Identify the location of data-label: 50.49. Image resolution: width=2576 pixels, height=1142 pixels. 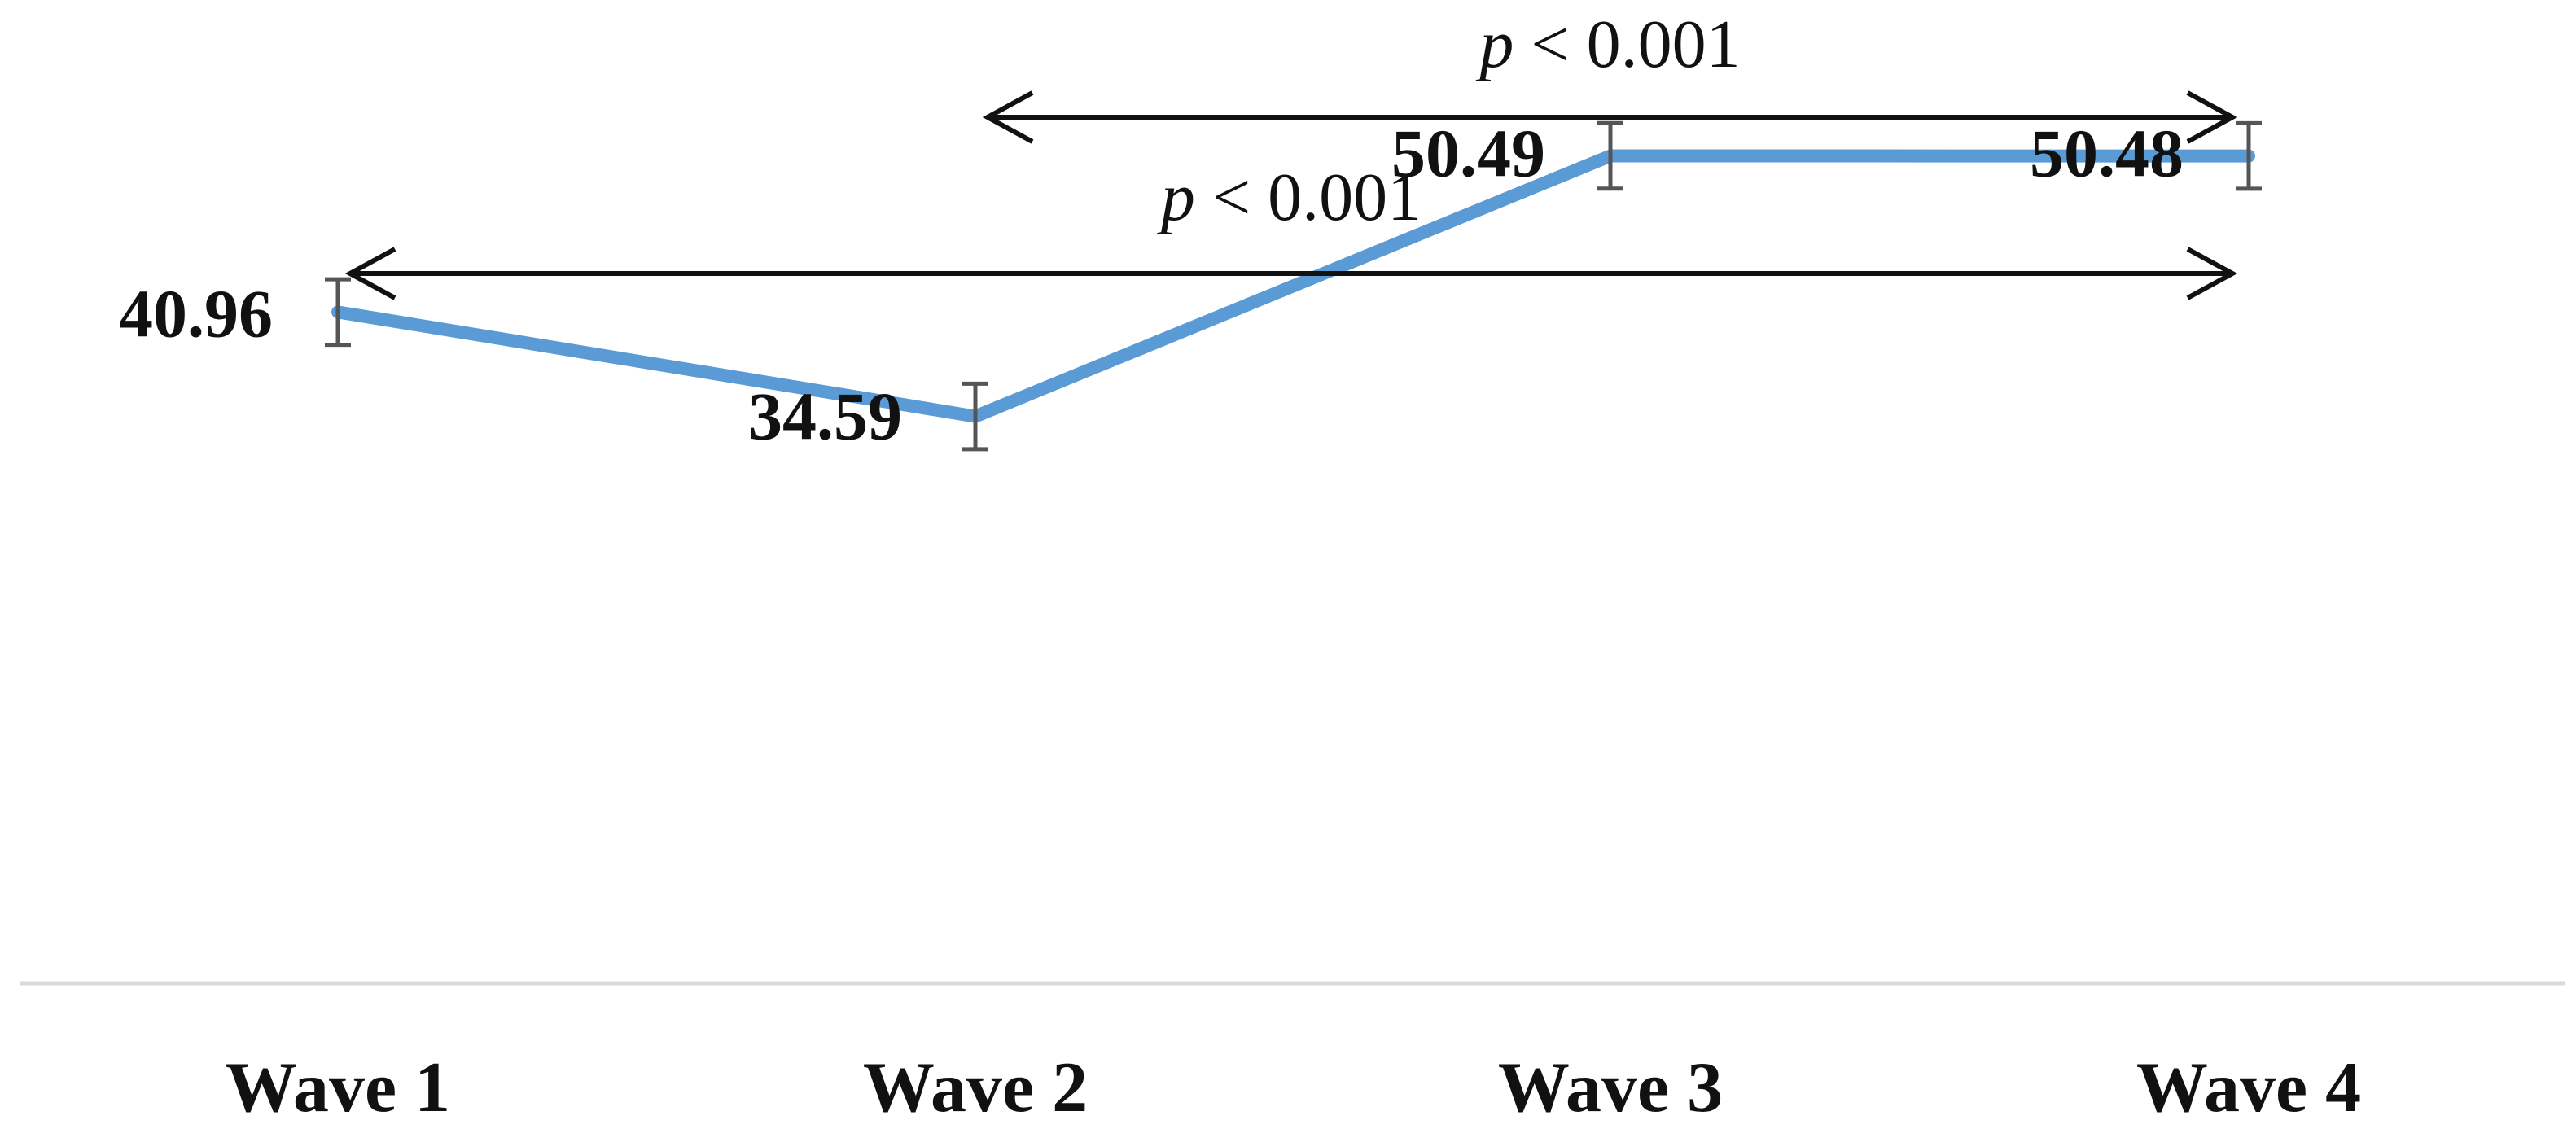
(1468, 153).